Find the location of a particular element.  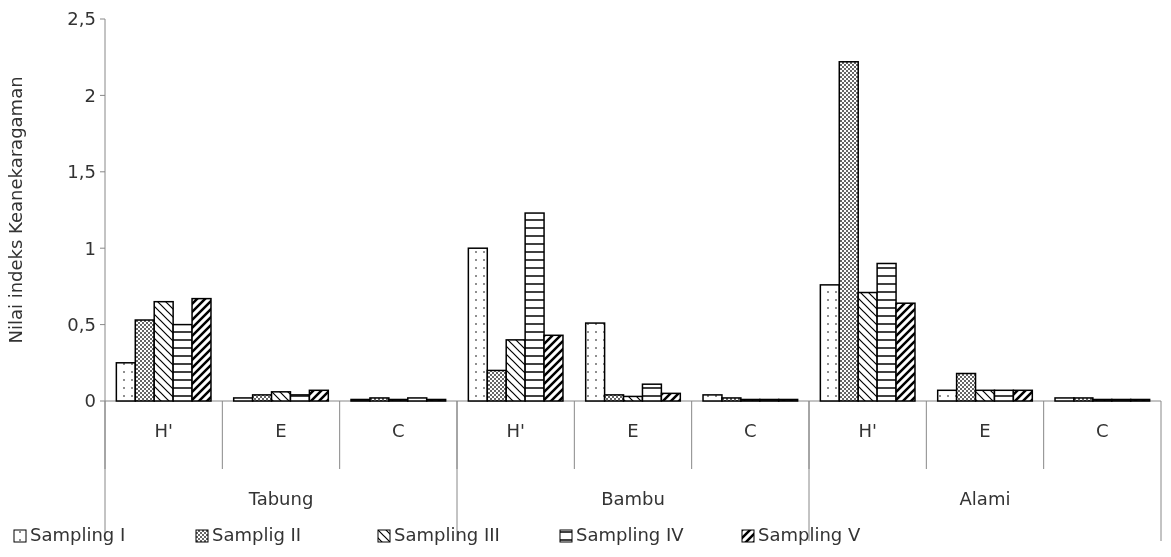

text: Tabung is located at coordinates (280, 498).